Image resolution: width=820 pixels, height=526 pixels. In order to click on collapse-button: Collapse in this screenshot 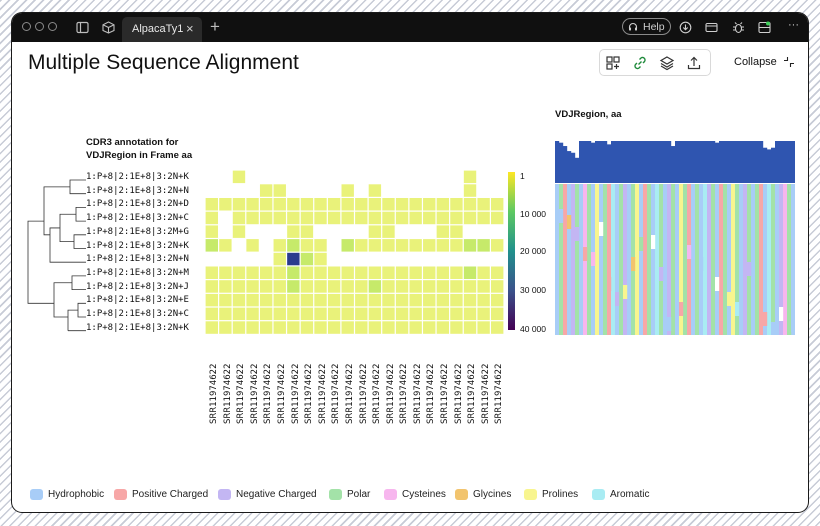, I will do `click(755, 62)`.